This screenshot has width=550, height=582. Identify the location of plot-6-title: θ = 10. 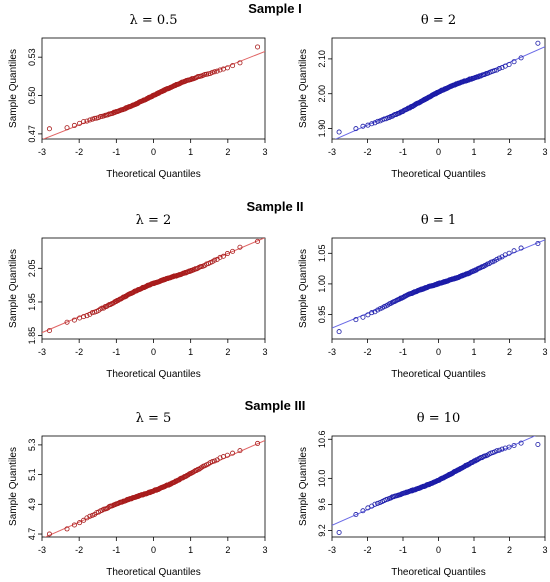
(439, 418).